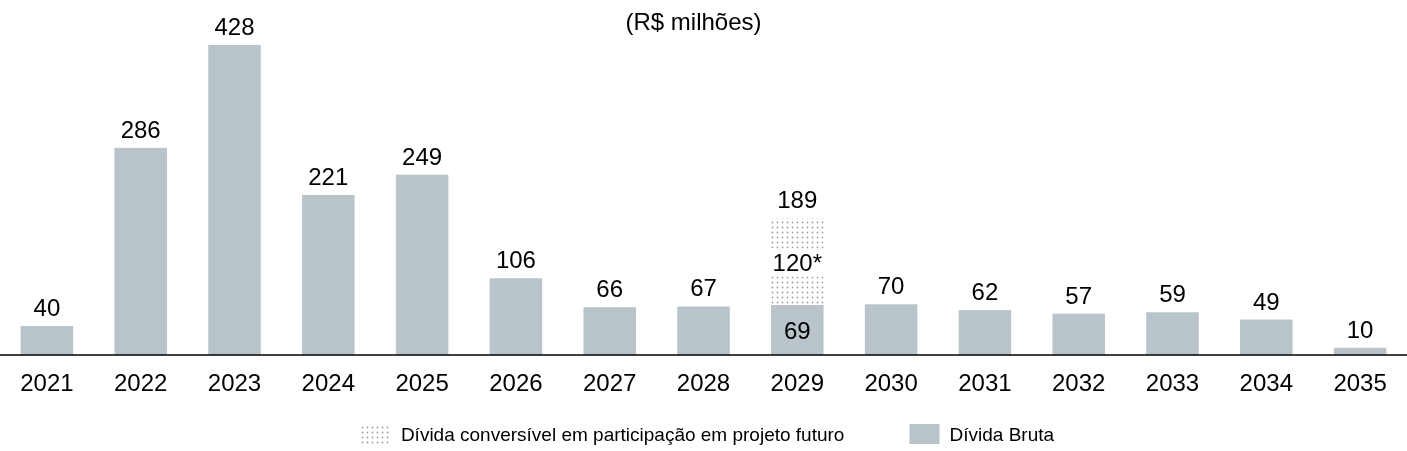 The height and width of the screenshot is (451, 1407). I want to click on legend-label: Dívida conversível em participação em projeto futuro, so click(622, 434).